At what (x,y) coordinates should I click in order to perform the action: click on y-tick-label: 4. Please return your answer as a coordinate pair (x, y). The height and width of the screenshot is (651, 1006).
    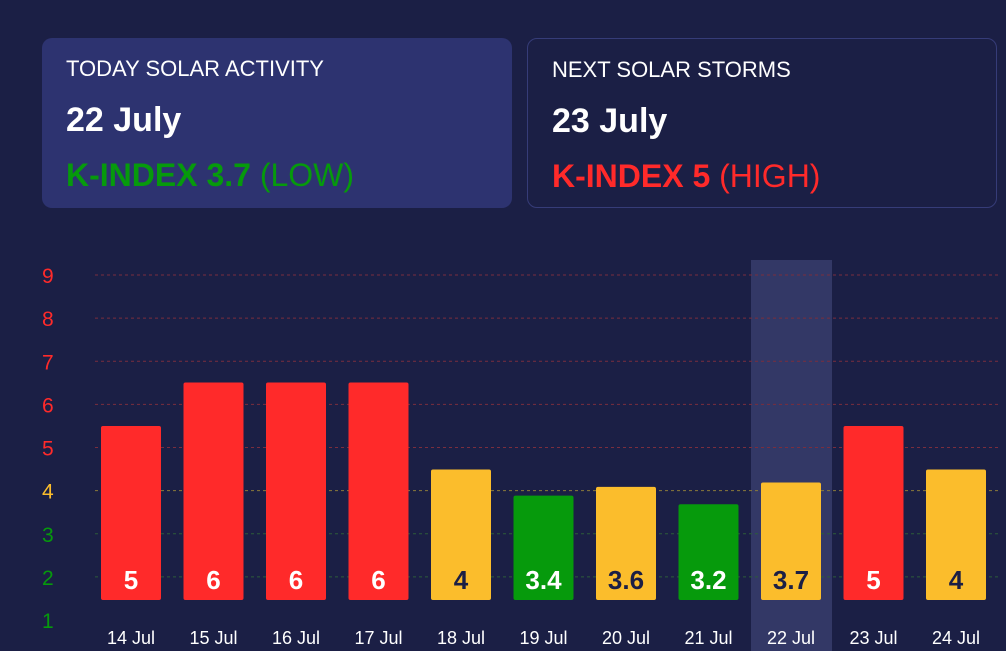
    Looking at the image, I should click on (48, 492).